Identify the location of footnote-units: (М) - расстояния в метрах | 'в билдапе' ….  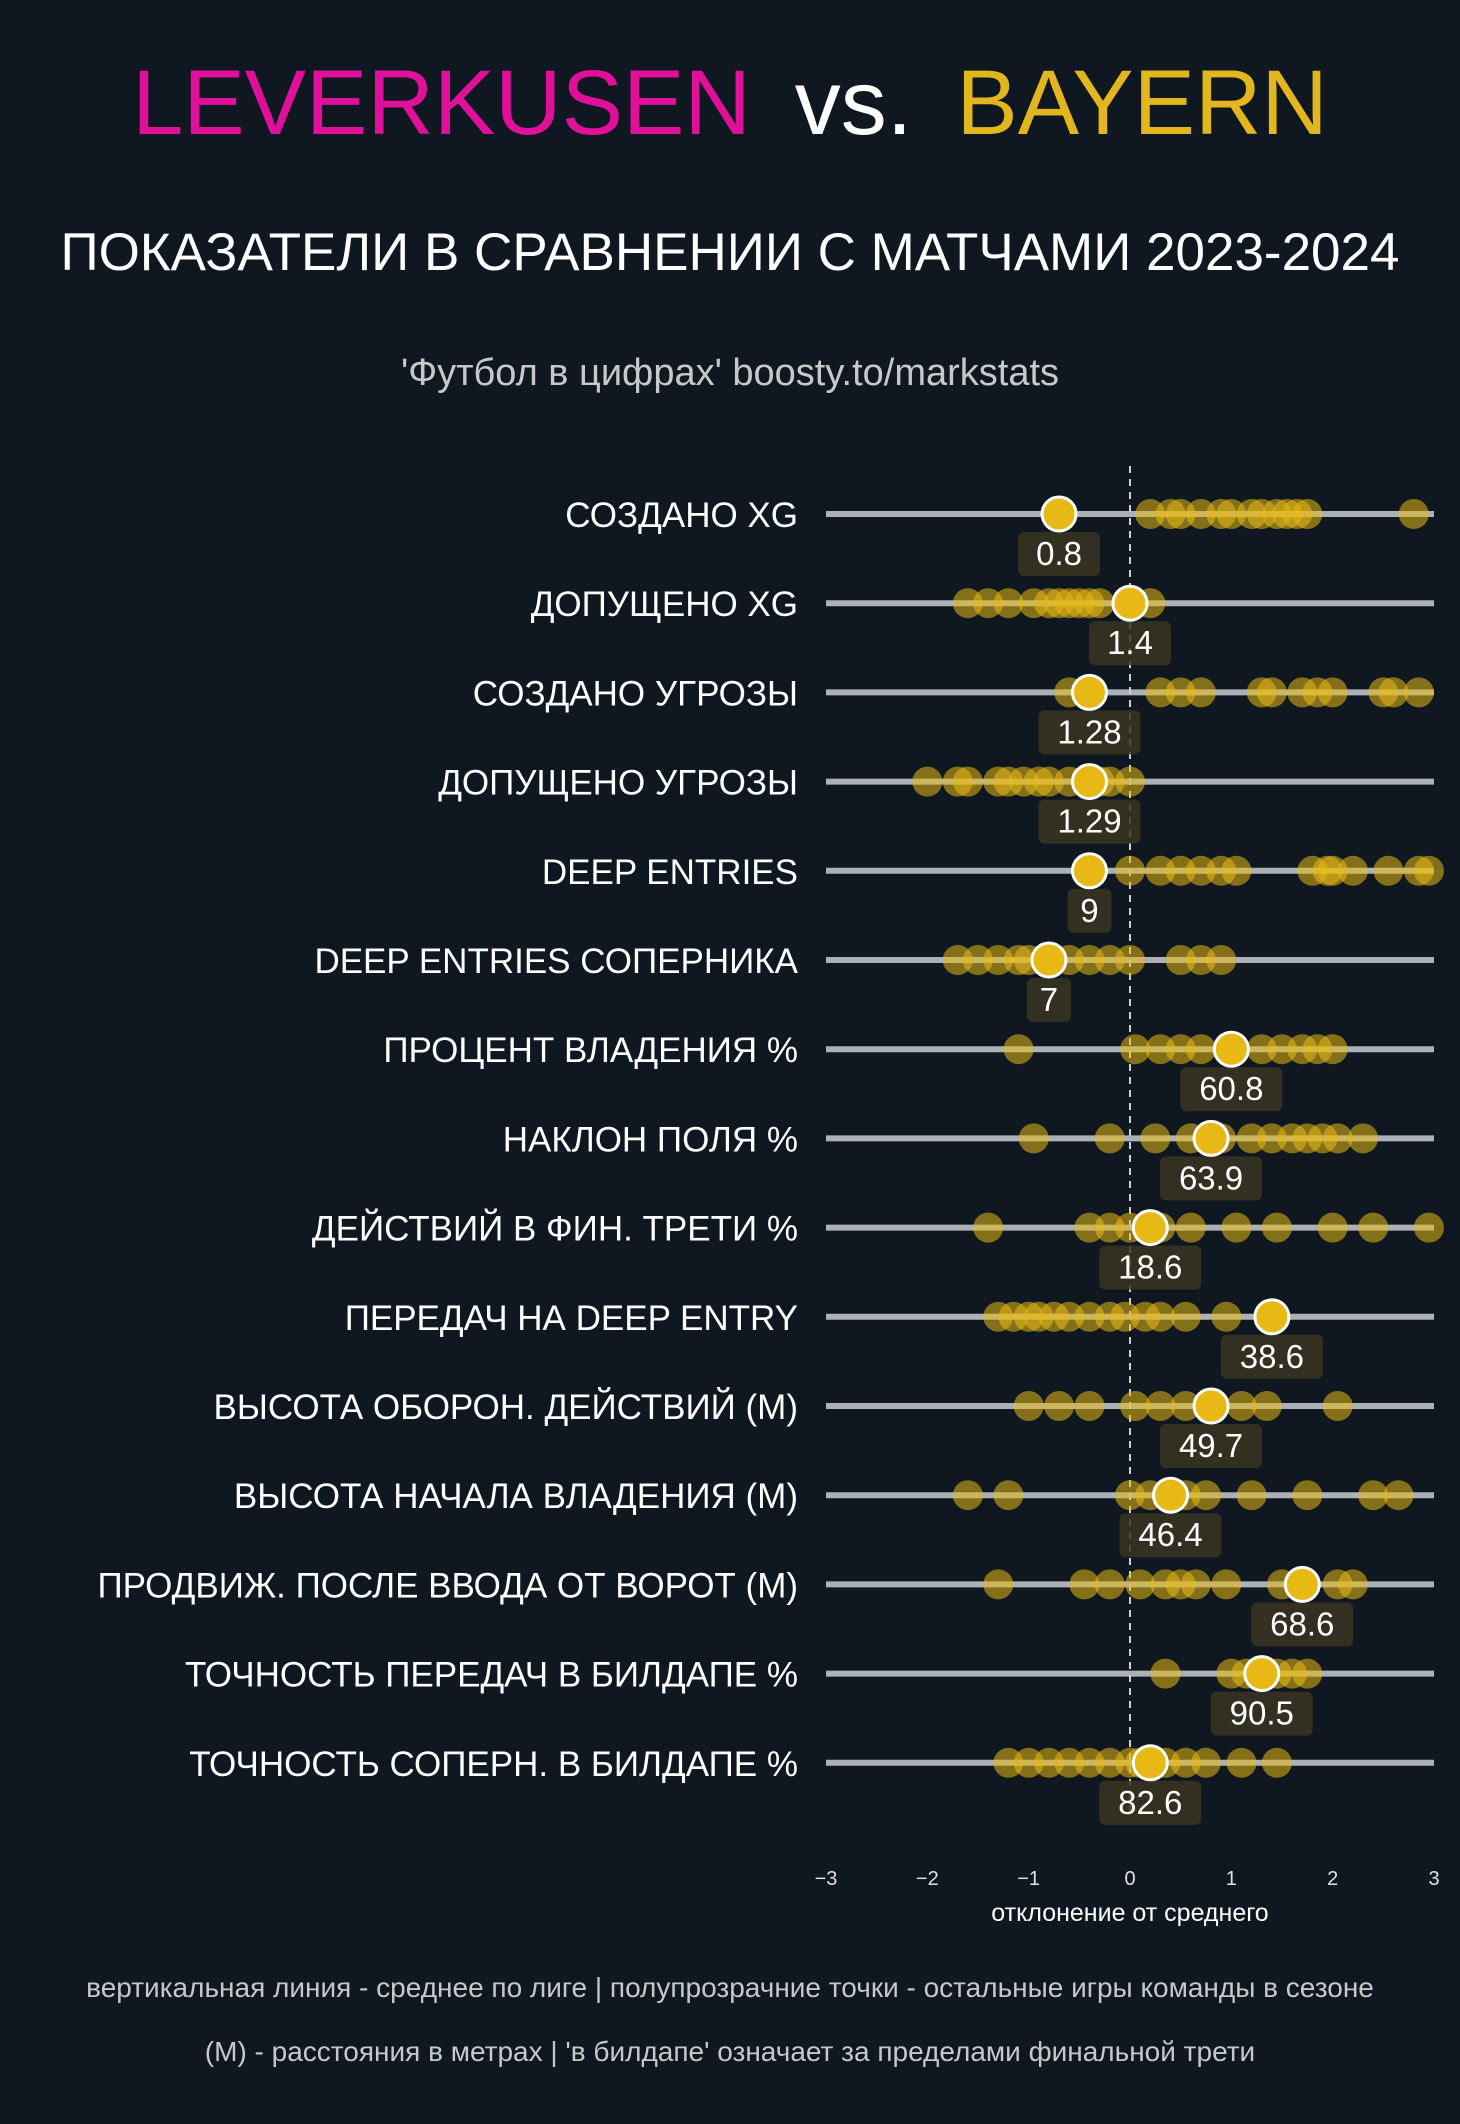
(730, 2051).